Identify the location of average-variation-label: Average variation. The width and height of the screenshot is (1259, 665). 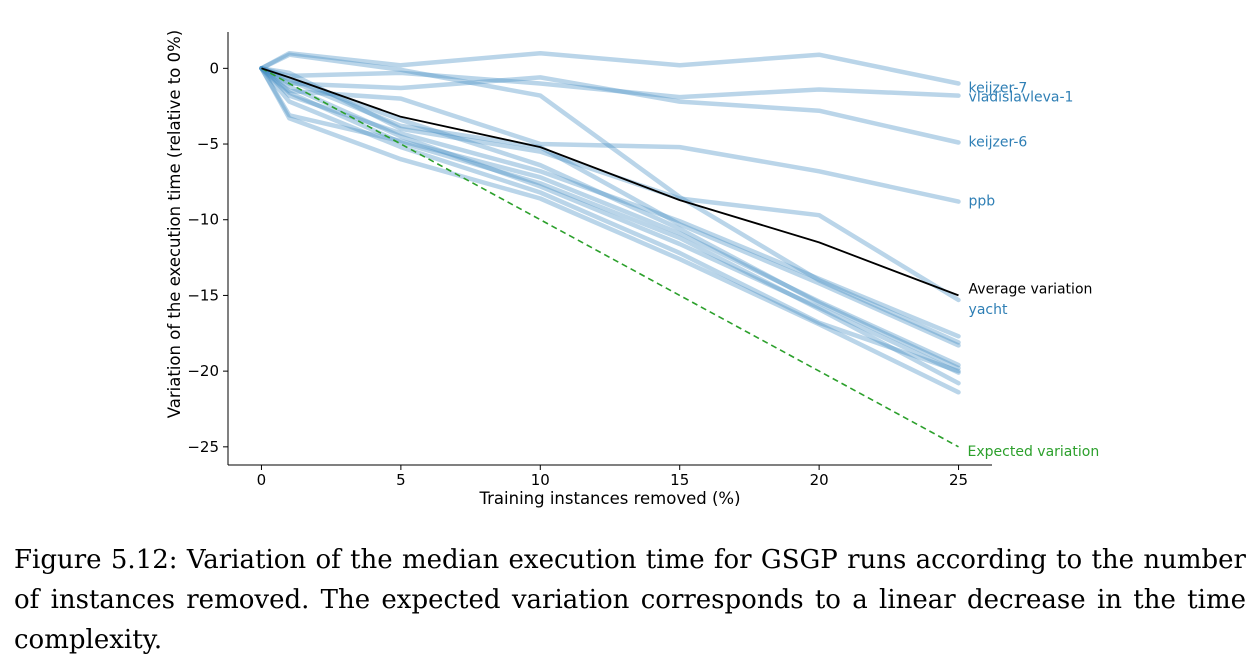
(1031, 289).